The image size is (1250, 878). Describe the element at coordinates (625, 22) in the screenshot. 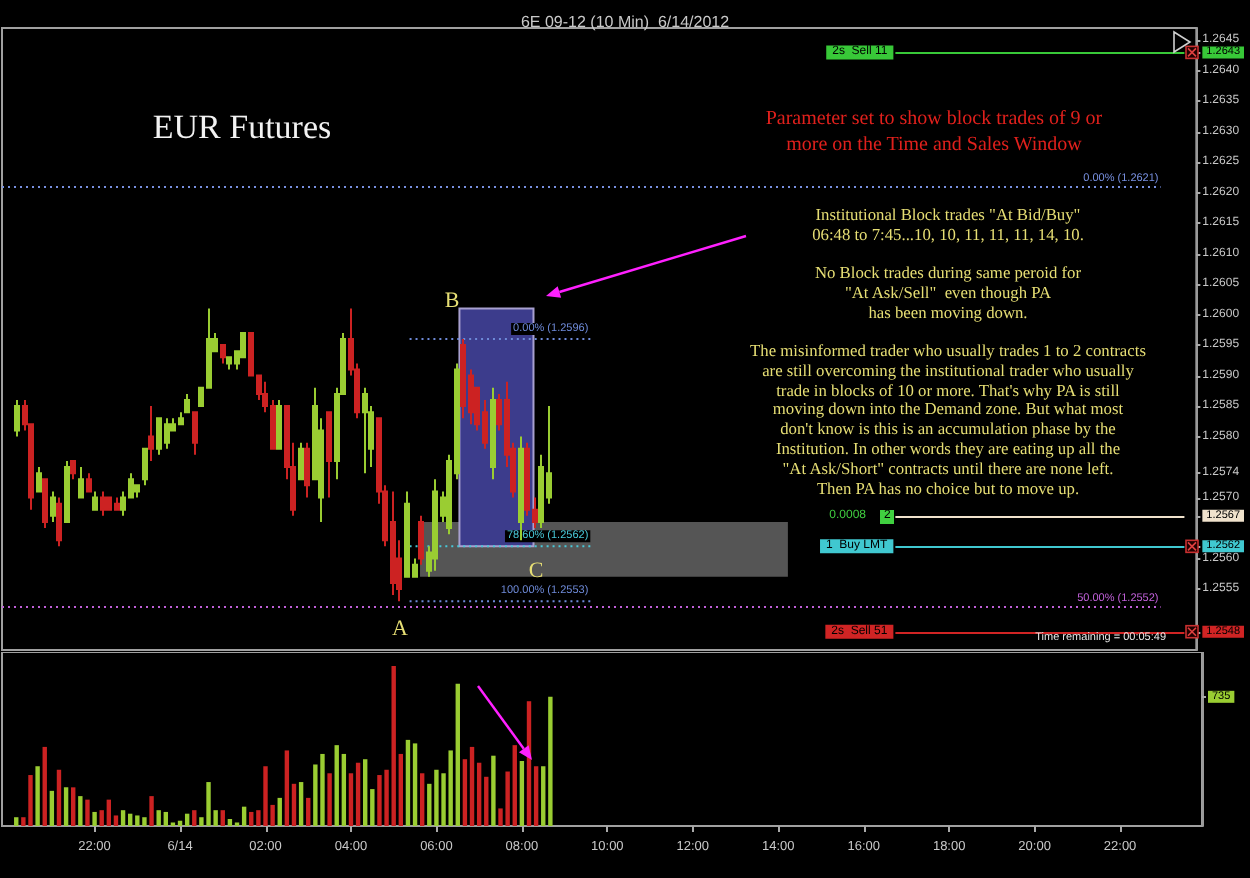

I see `chart-title: 6E 09-12 (10 Min) 6/14/2012` at that location.